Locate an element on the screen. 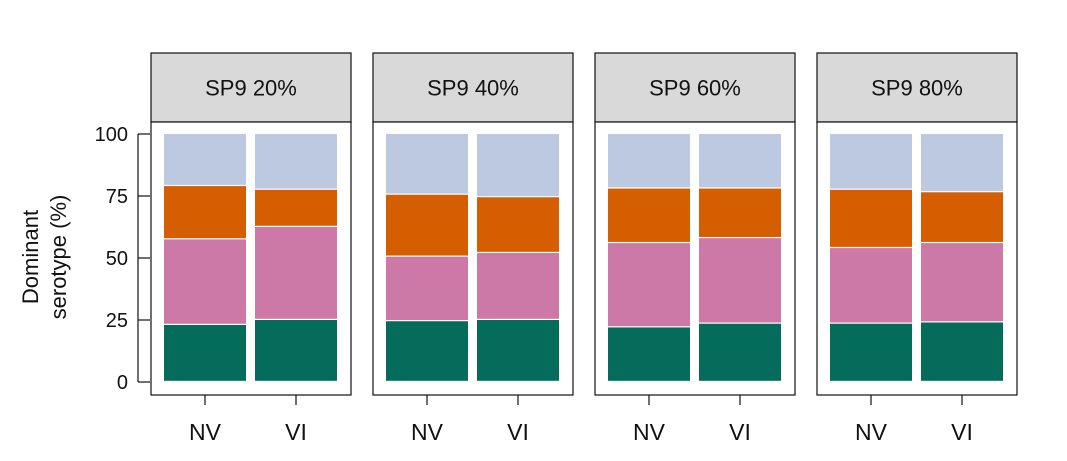 This screenshot has height=461, width=1067. y-tick-label: 75 is located at coordinates (117, 197).